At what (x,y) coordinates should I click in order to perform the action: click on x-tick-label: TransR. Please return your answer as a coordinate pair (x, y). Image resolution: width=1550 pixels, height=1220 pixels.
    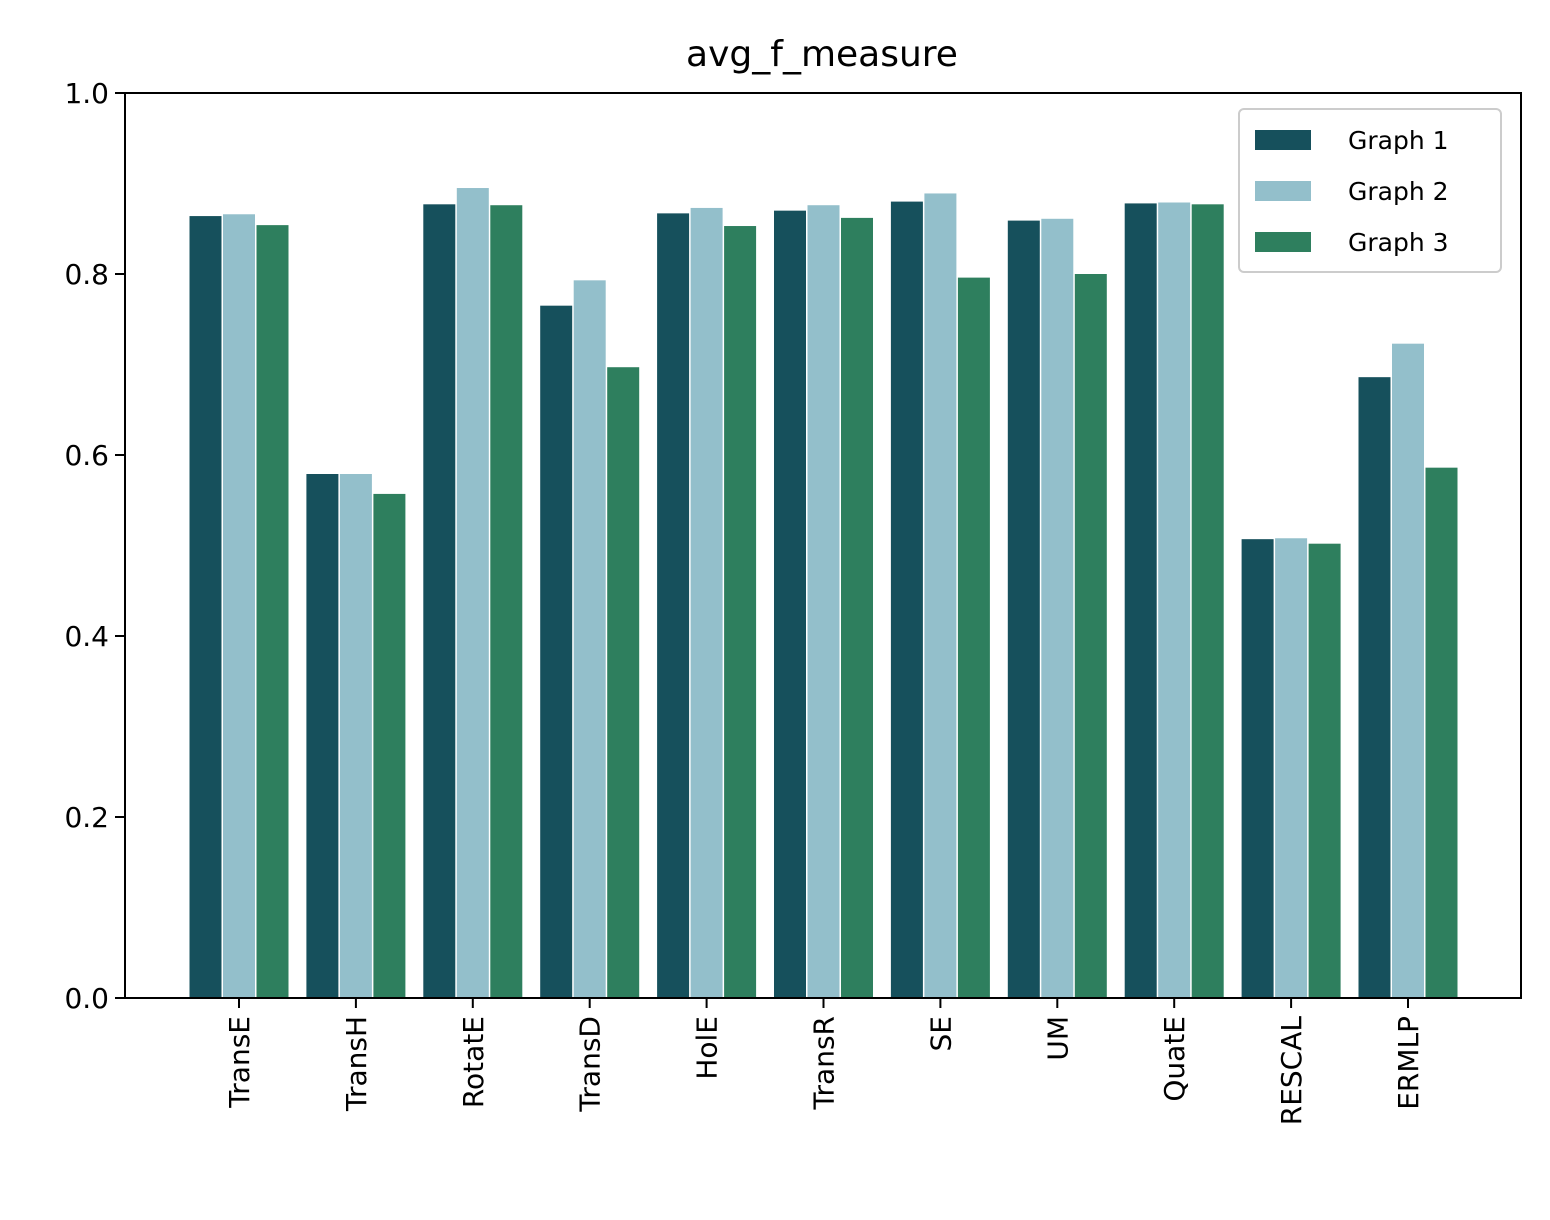
    Looking at the image, I should click on (824, 1063).